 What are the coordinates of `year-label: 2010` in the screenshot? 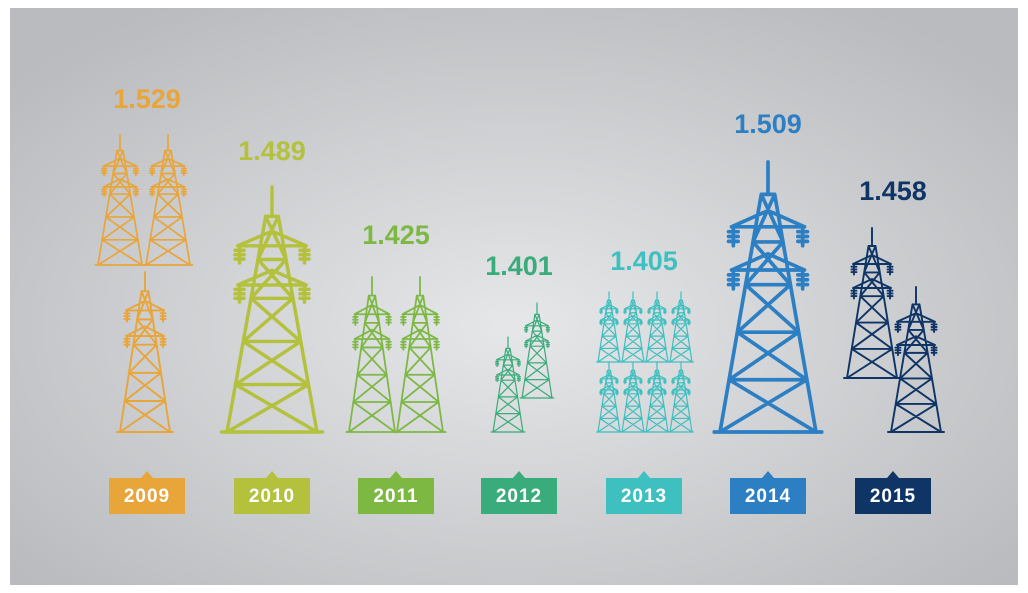 It's located at (272, 496).